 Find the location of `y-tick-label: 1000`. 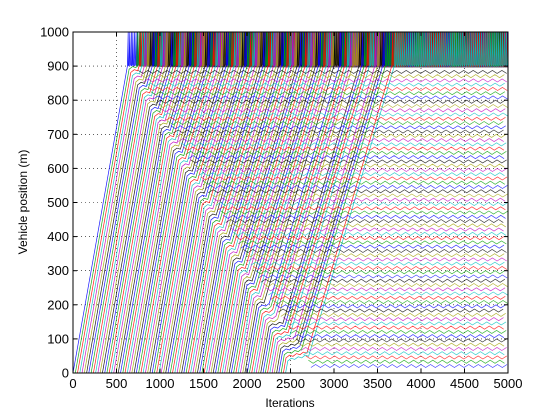

y-tick-label: 1000 is located at coordinates (54, 32).